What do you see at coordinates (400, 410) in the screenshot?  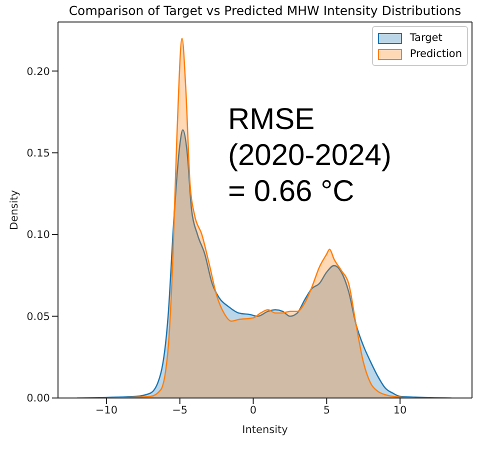 I see `x-tick-label: 10` at bounding box center [400, 410].